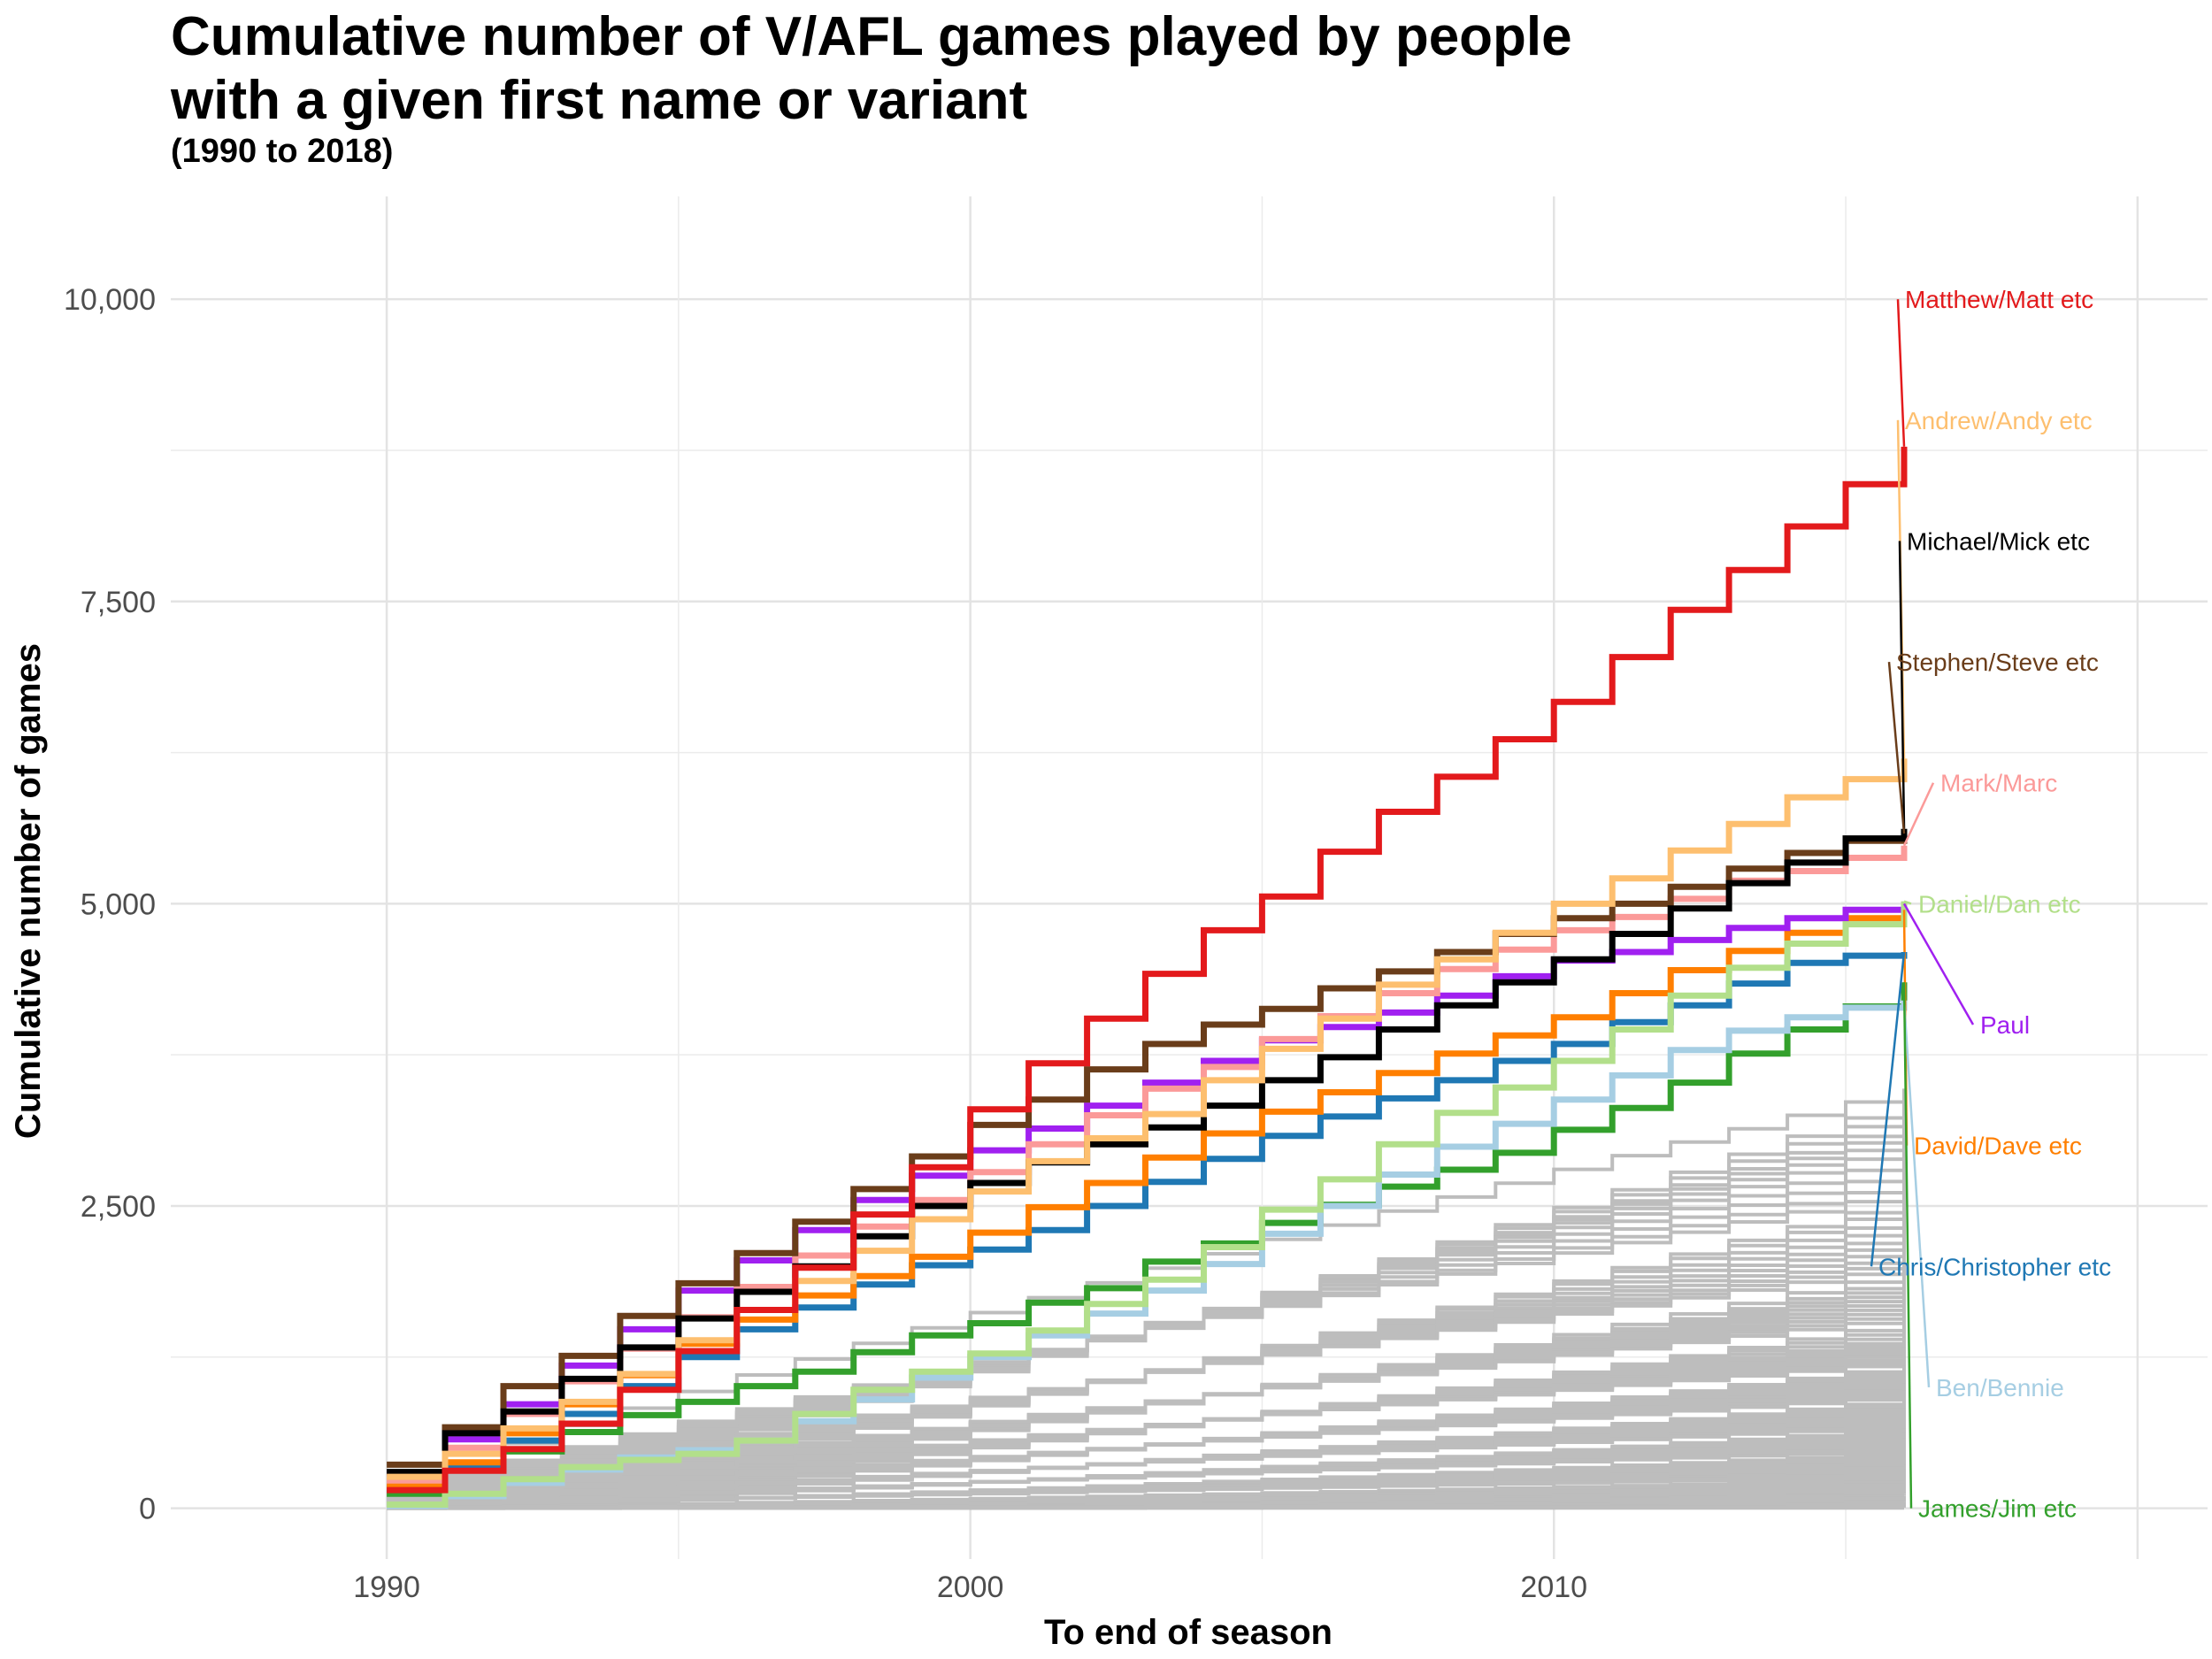  What do you see at coordinates (1999, 421) in the screenshot?
I see `series-label: Andrew/Andy etc` at bounding box center [1999, 421].